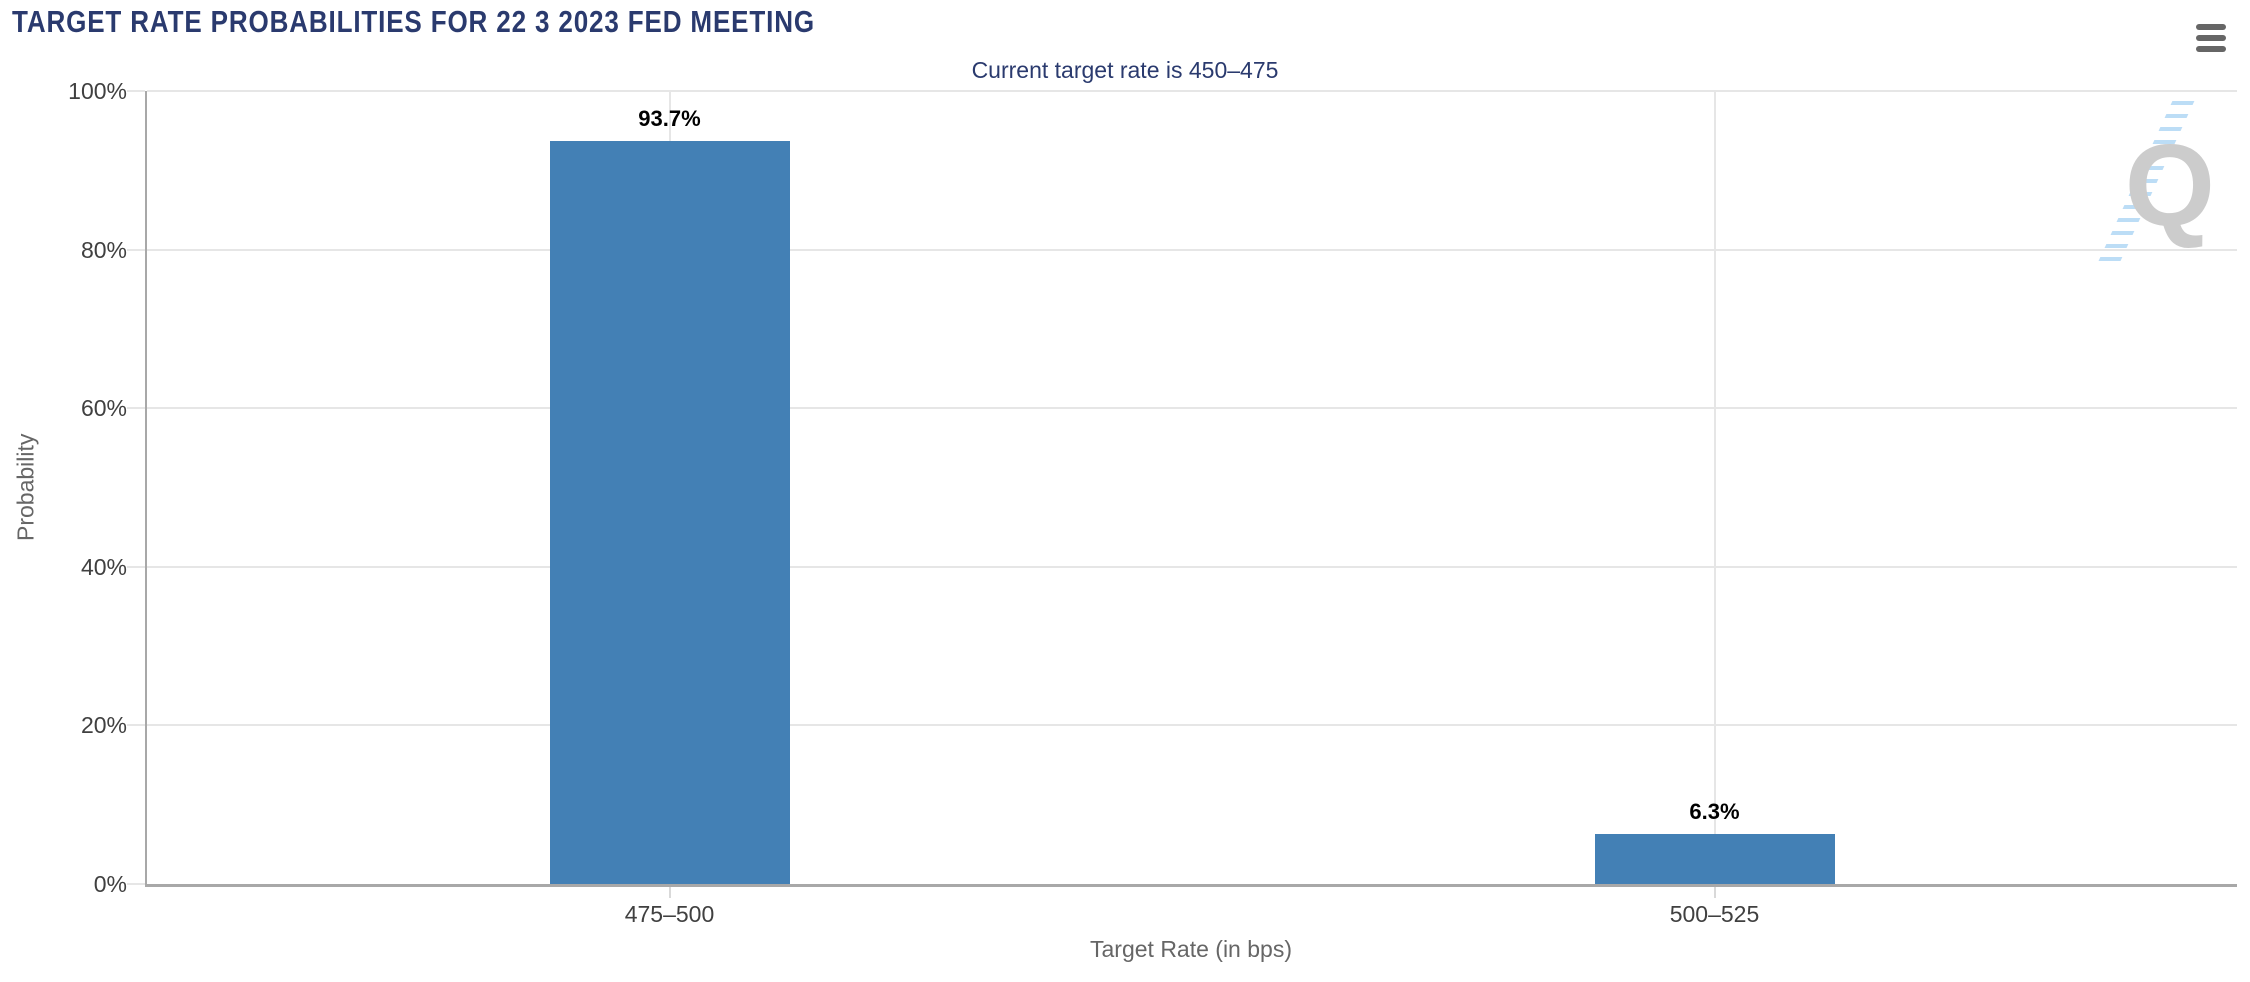 The width and height of the screenshot is (2250, 982). I want to click on y-tick-label: 40%, so click(103, 566).